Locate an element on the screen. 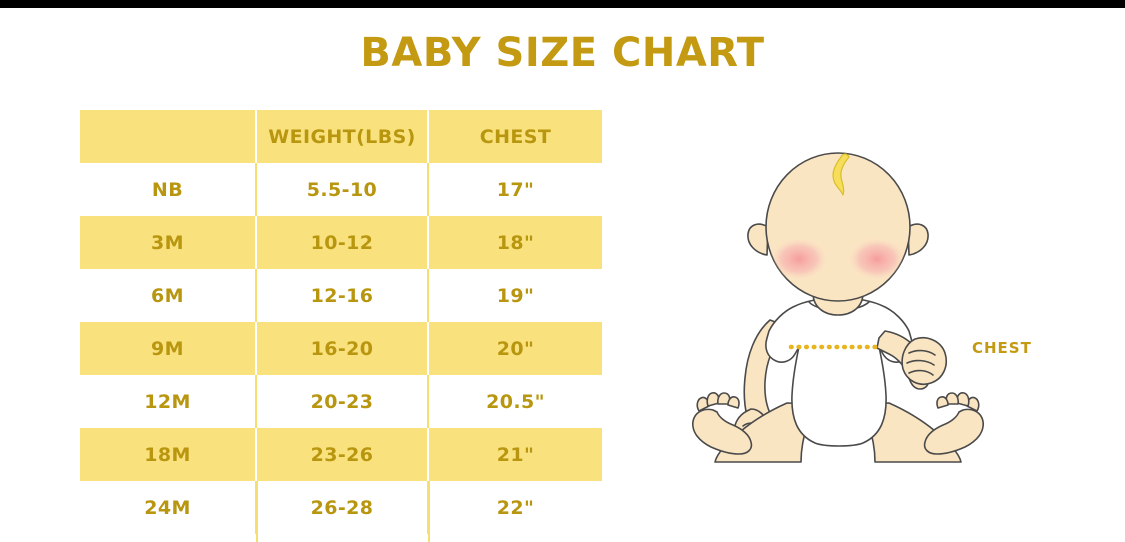 This screenshot has height=542, width=1125. table-row: 9M 16-20 20" is located at coordinates (341, 348).